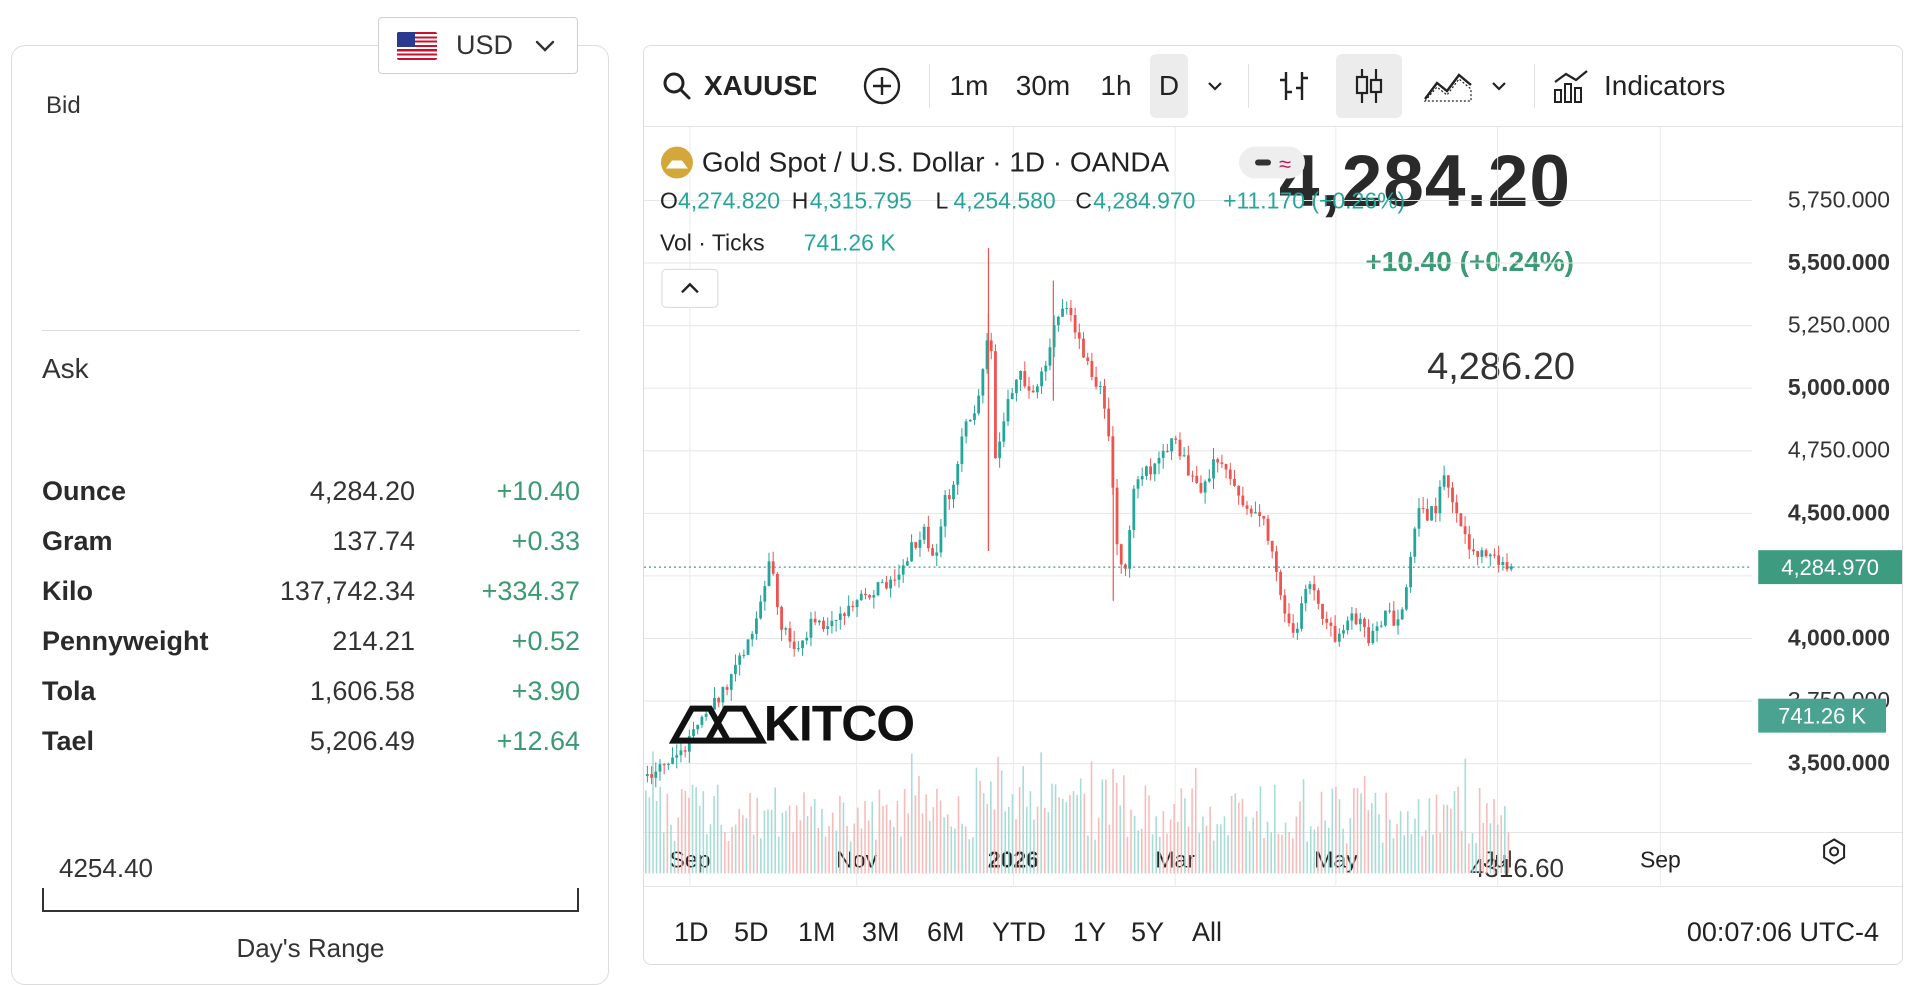 Image resolution: width=1914 pixels, height=985 pixels. I want to click on candle-chart-type-button, so click(1369, 86).